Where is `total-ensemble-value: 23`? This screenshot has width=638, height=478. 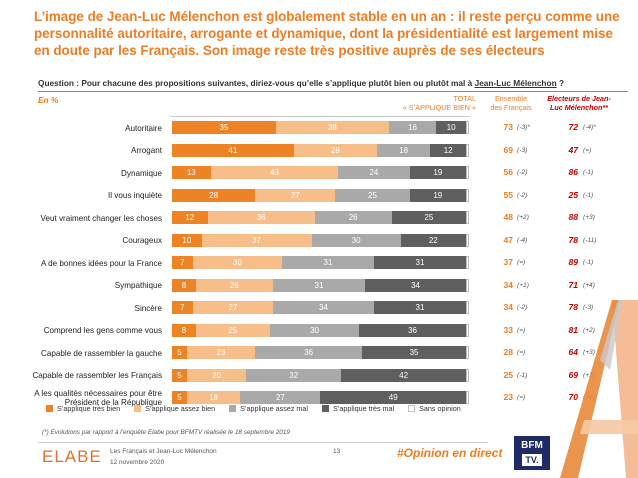 total-ensemble-value: 23 is located at coordinates (508, 397).